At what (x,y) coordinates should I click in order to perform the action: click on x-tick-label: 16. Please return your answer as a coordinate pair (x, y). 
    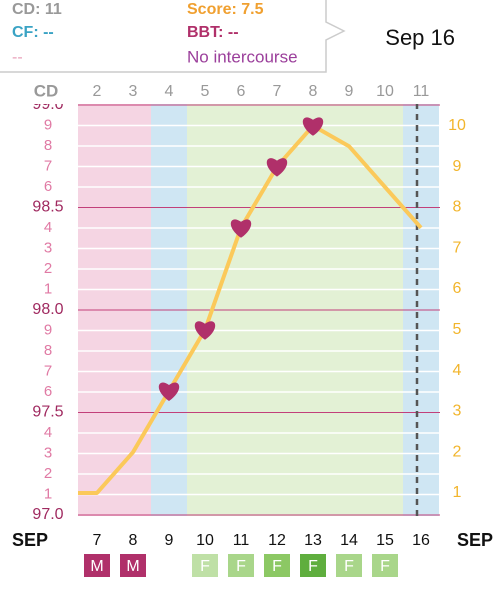
    Looking at the image, I should click on (421, 540).